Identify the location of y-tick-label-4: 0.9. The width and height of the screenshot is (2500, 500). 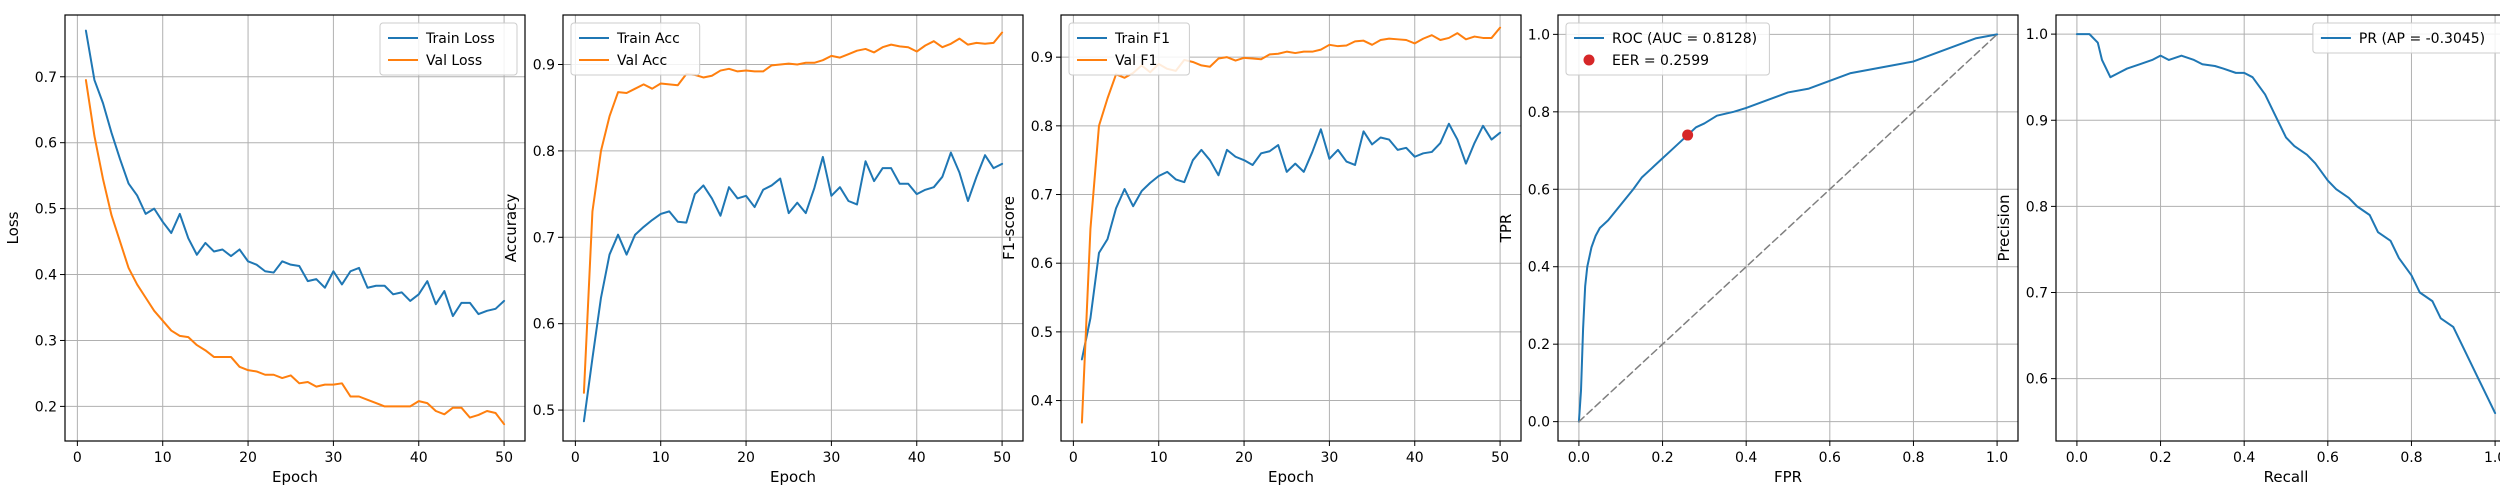
(2037, 121).